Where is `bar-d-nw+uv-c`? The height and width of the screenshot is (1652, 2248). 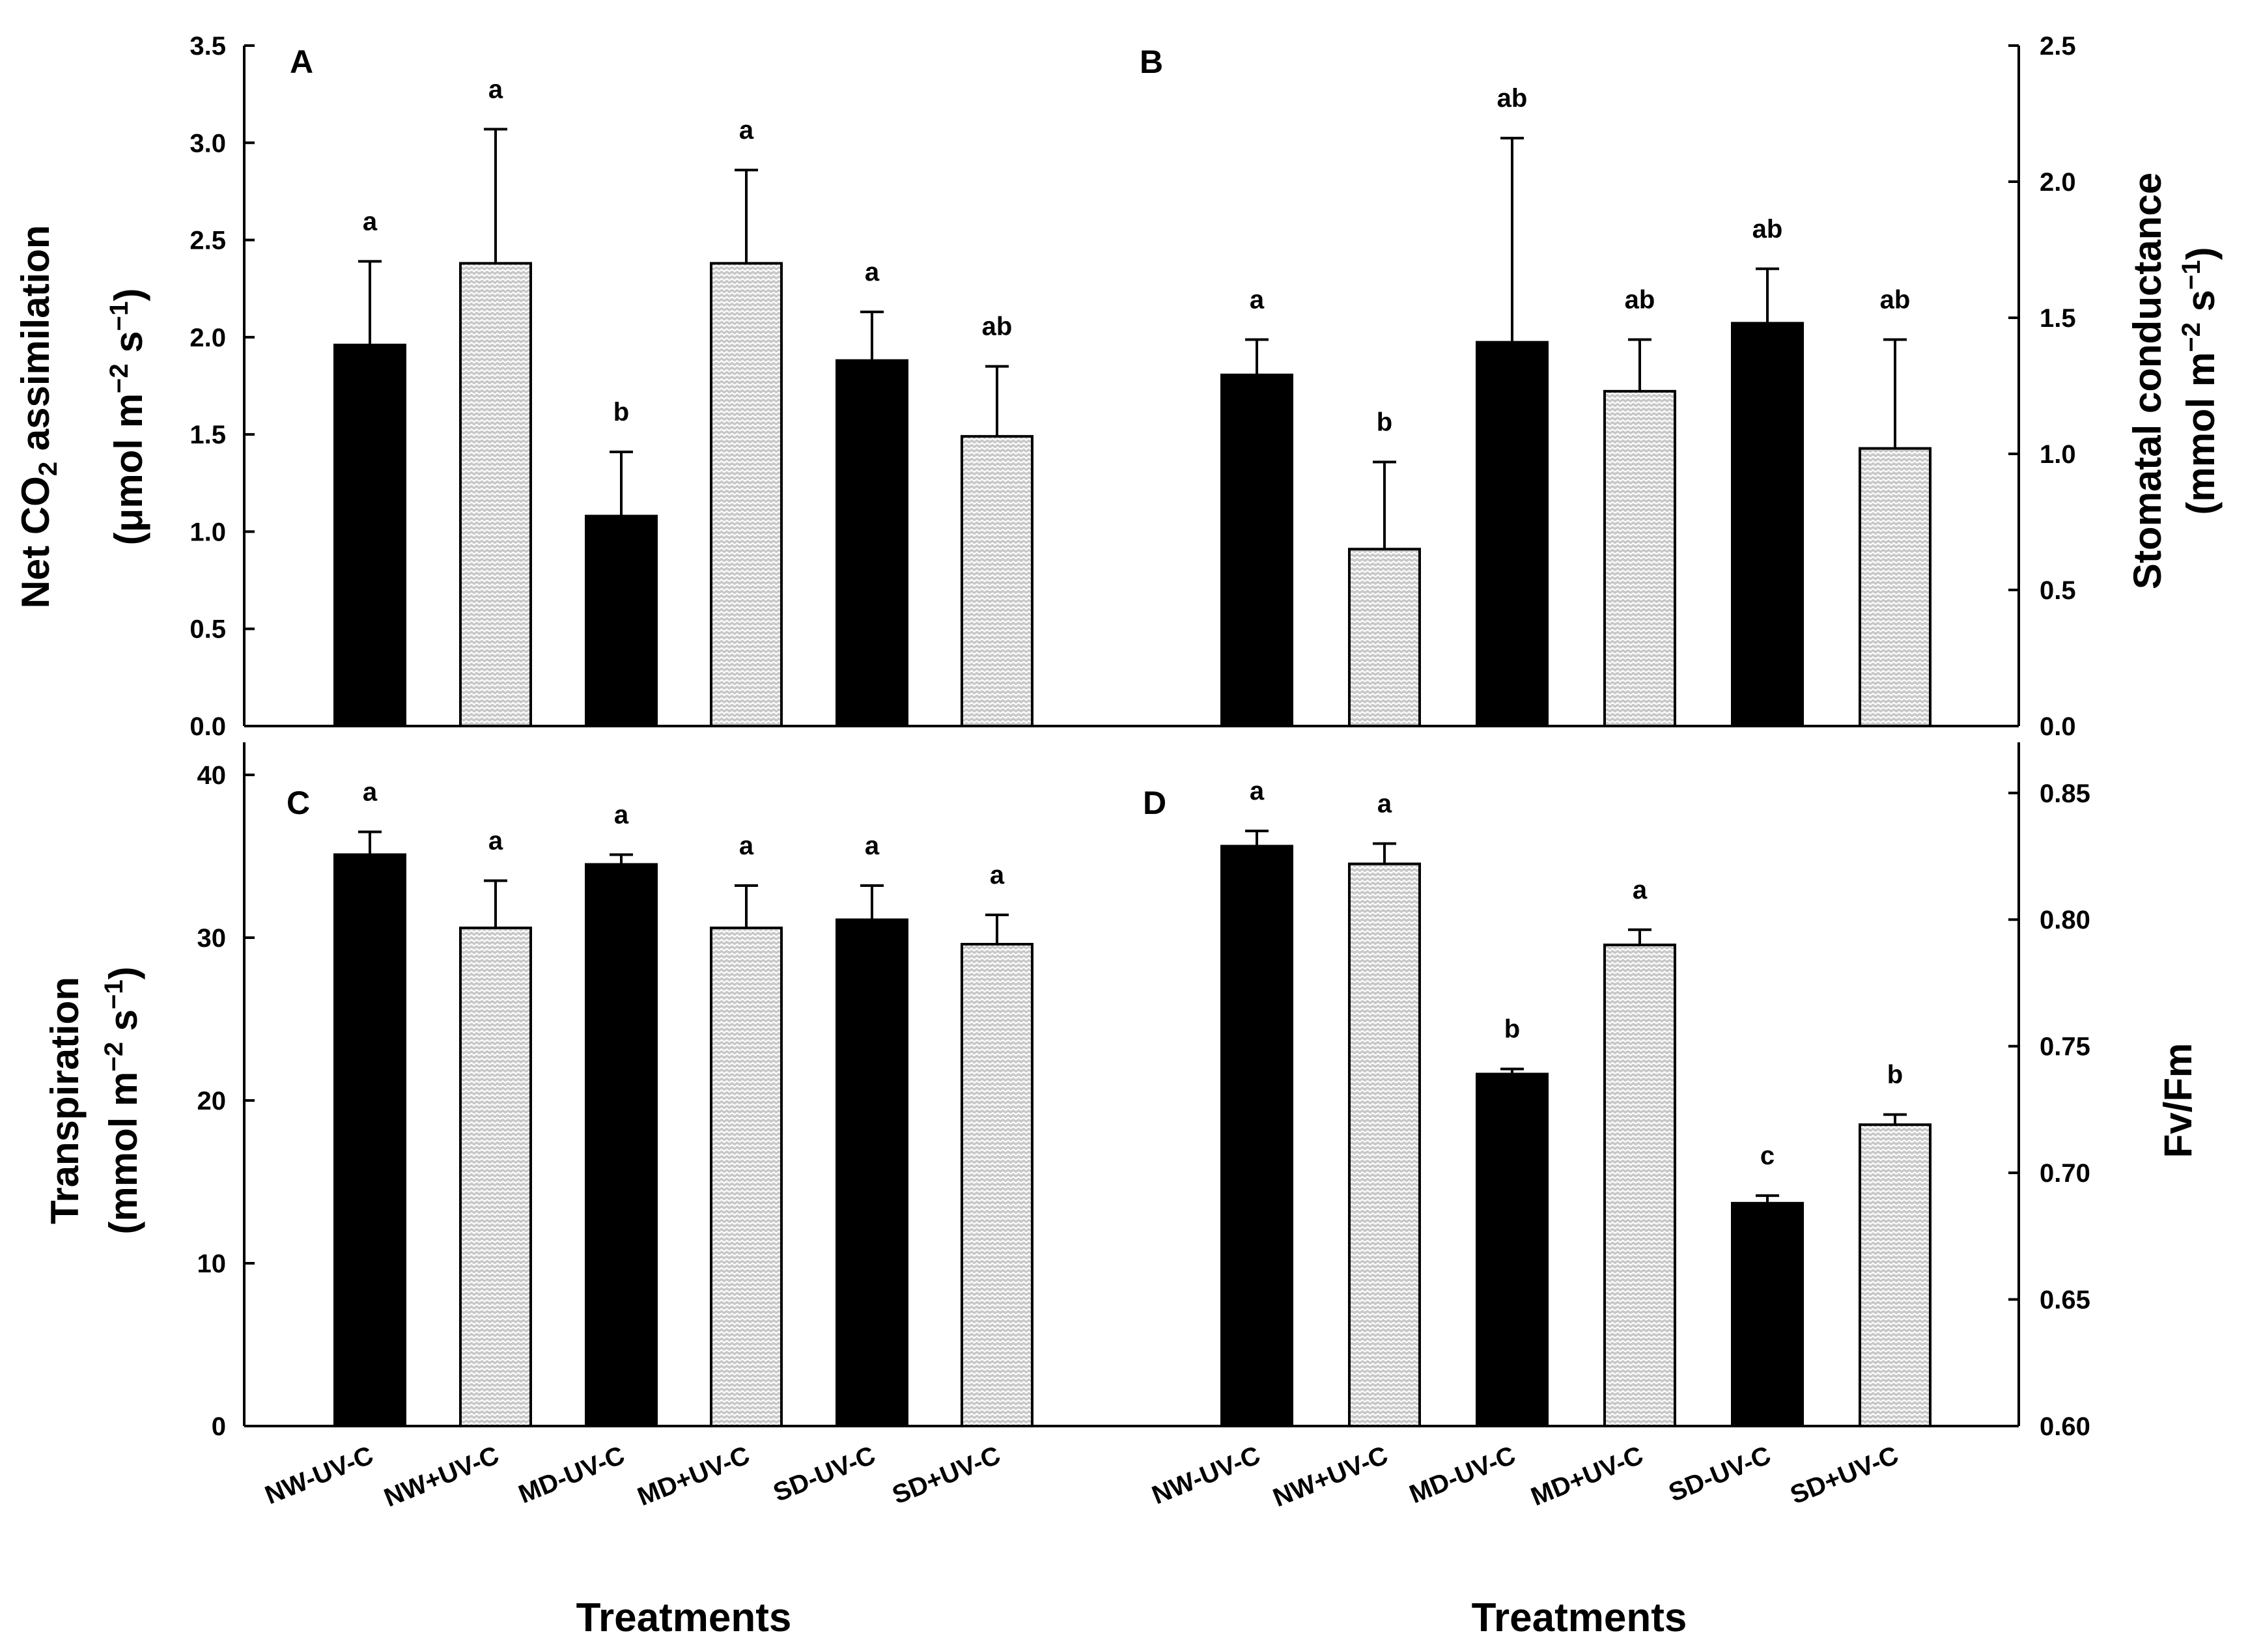
bar-d-nw+uv-c is located at coordinates (1384, 1144).